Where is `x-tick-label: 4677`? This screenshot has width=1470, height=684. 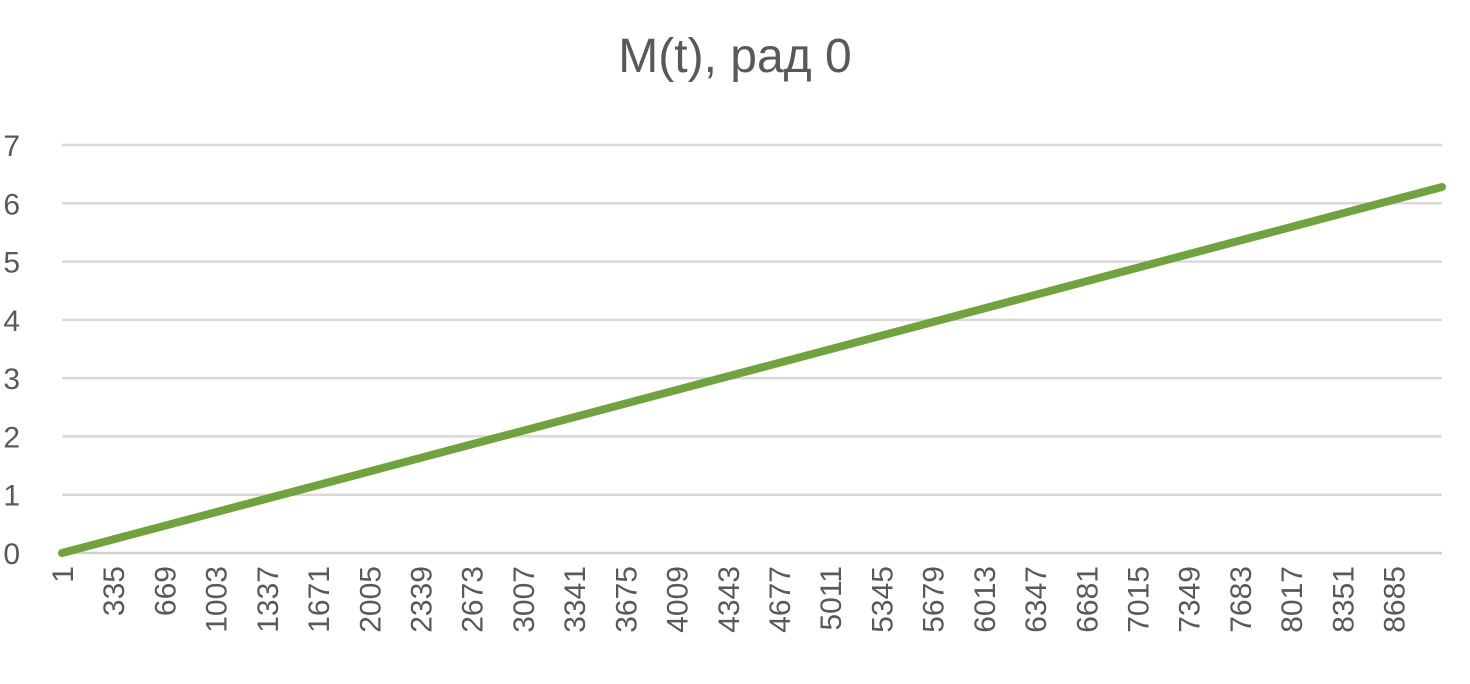 x-tick-label: 4677 is located at coordinates (780, 599).